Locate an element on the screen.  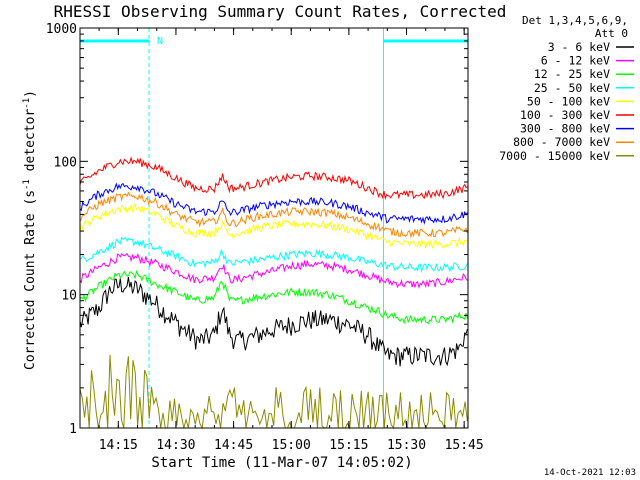
series-line-25-50-kev is located at coordinates (273, 254).